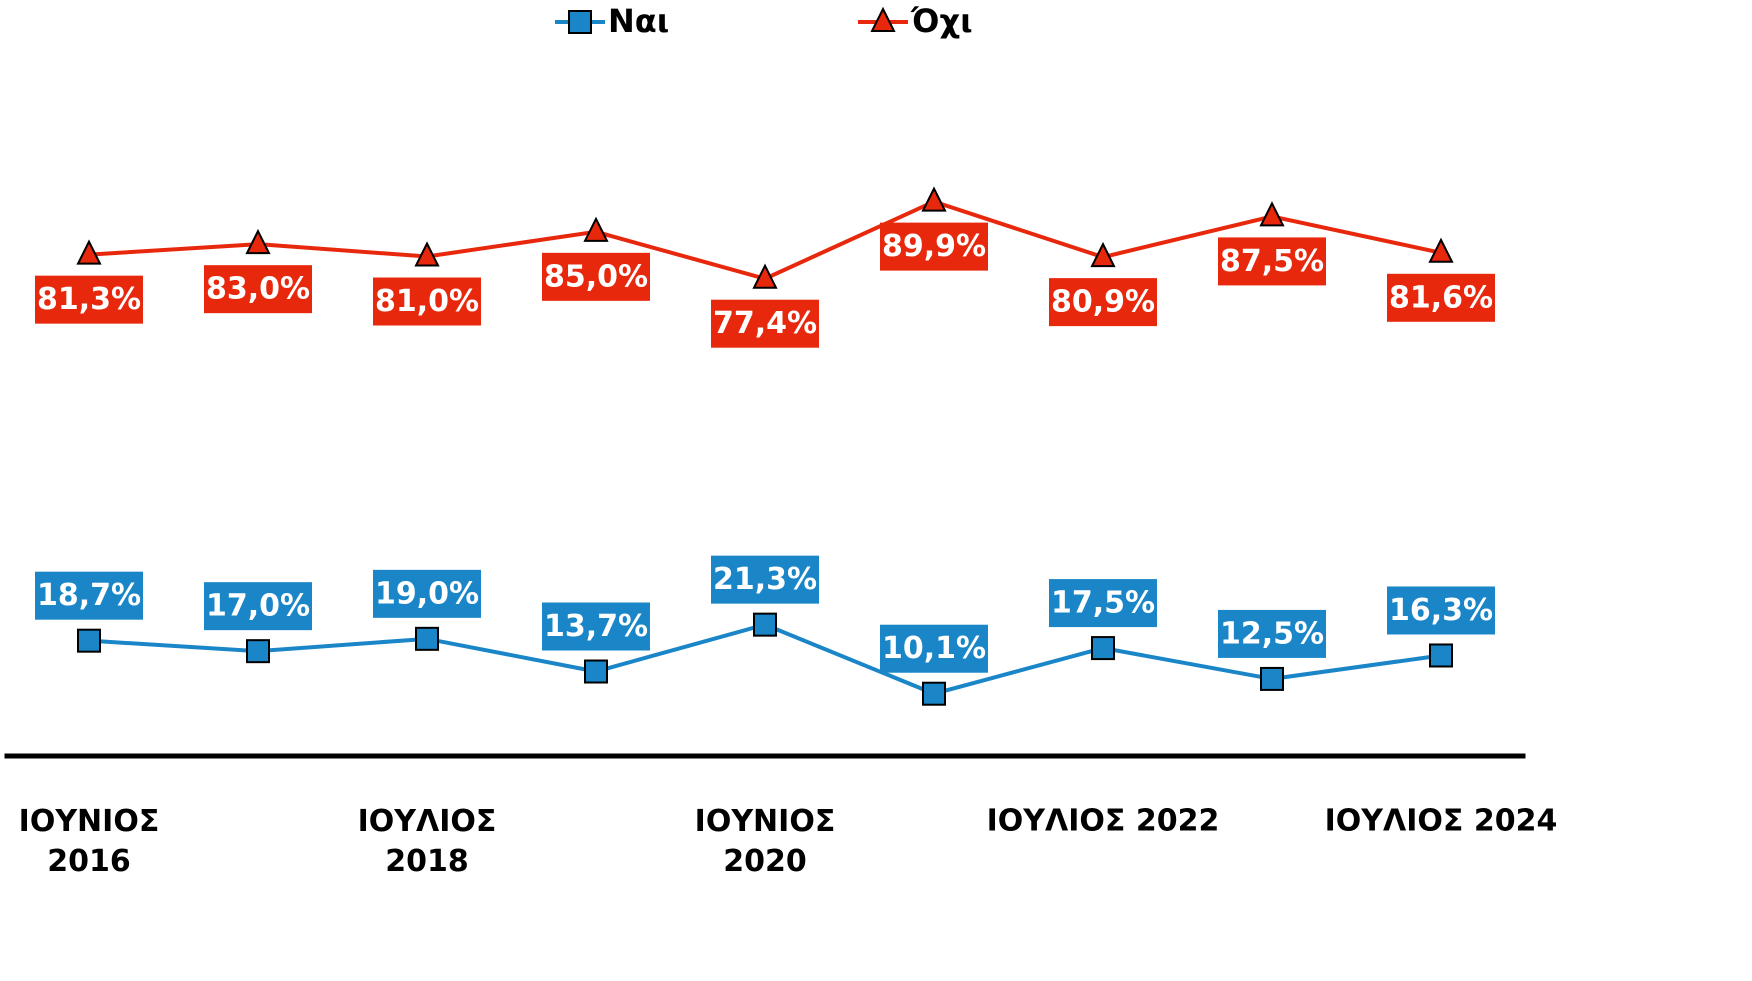 This screenshot has width=1752, height=981. I want to click on x-tick-label: ΙΟΥΝΙΟΣ 2020, so click(765, 841).